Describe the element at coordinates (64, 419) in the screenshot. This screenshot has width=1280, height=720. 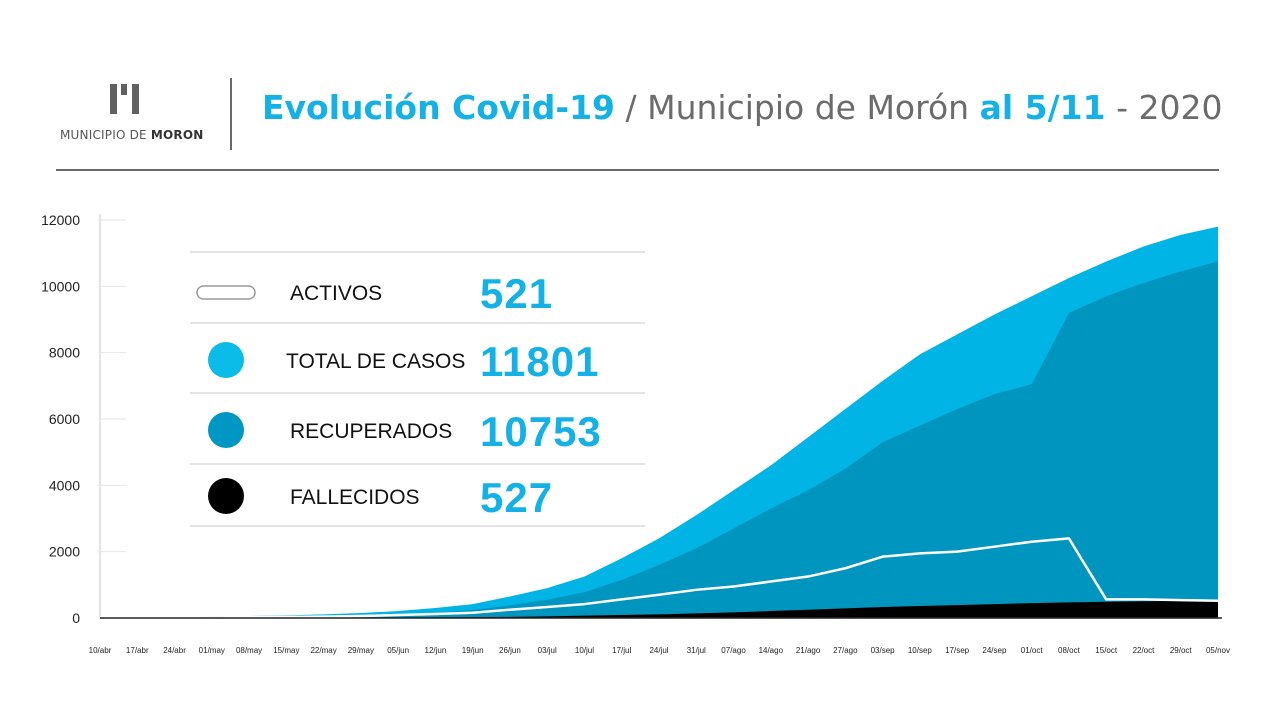
I see `y-tick-label: 6000` at that location.